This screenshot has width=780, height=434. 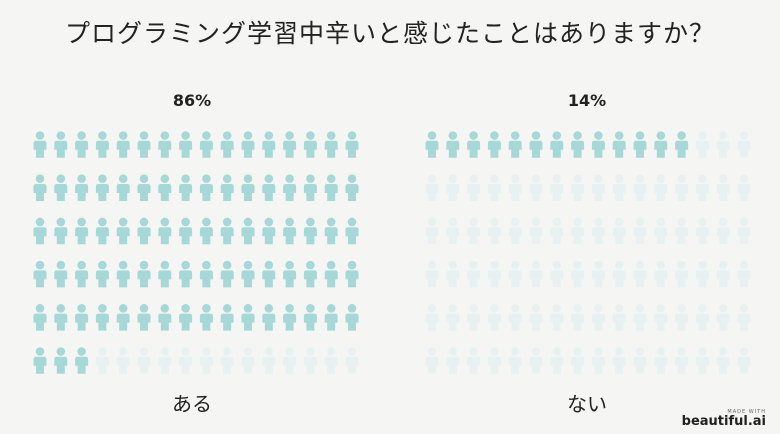 I want to click on brand-name: beautiful.ai, so click(x=723, y=421).